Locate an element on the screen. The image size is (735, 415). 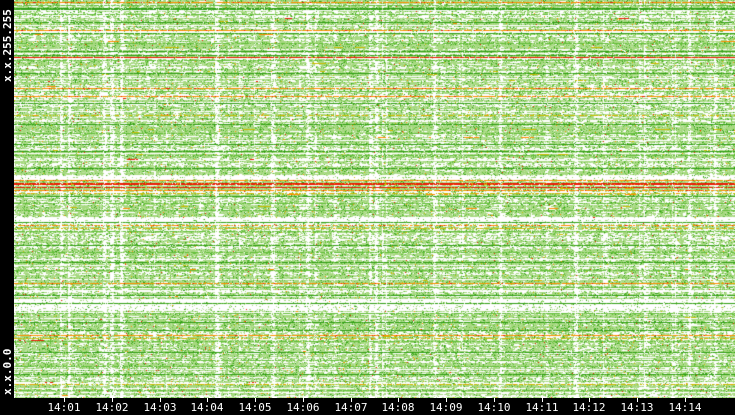
x-tick-label: 14:09 is located at coordinates (446, 407).